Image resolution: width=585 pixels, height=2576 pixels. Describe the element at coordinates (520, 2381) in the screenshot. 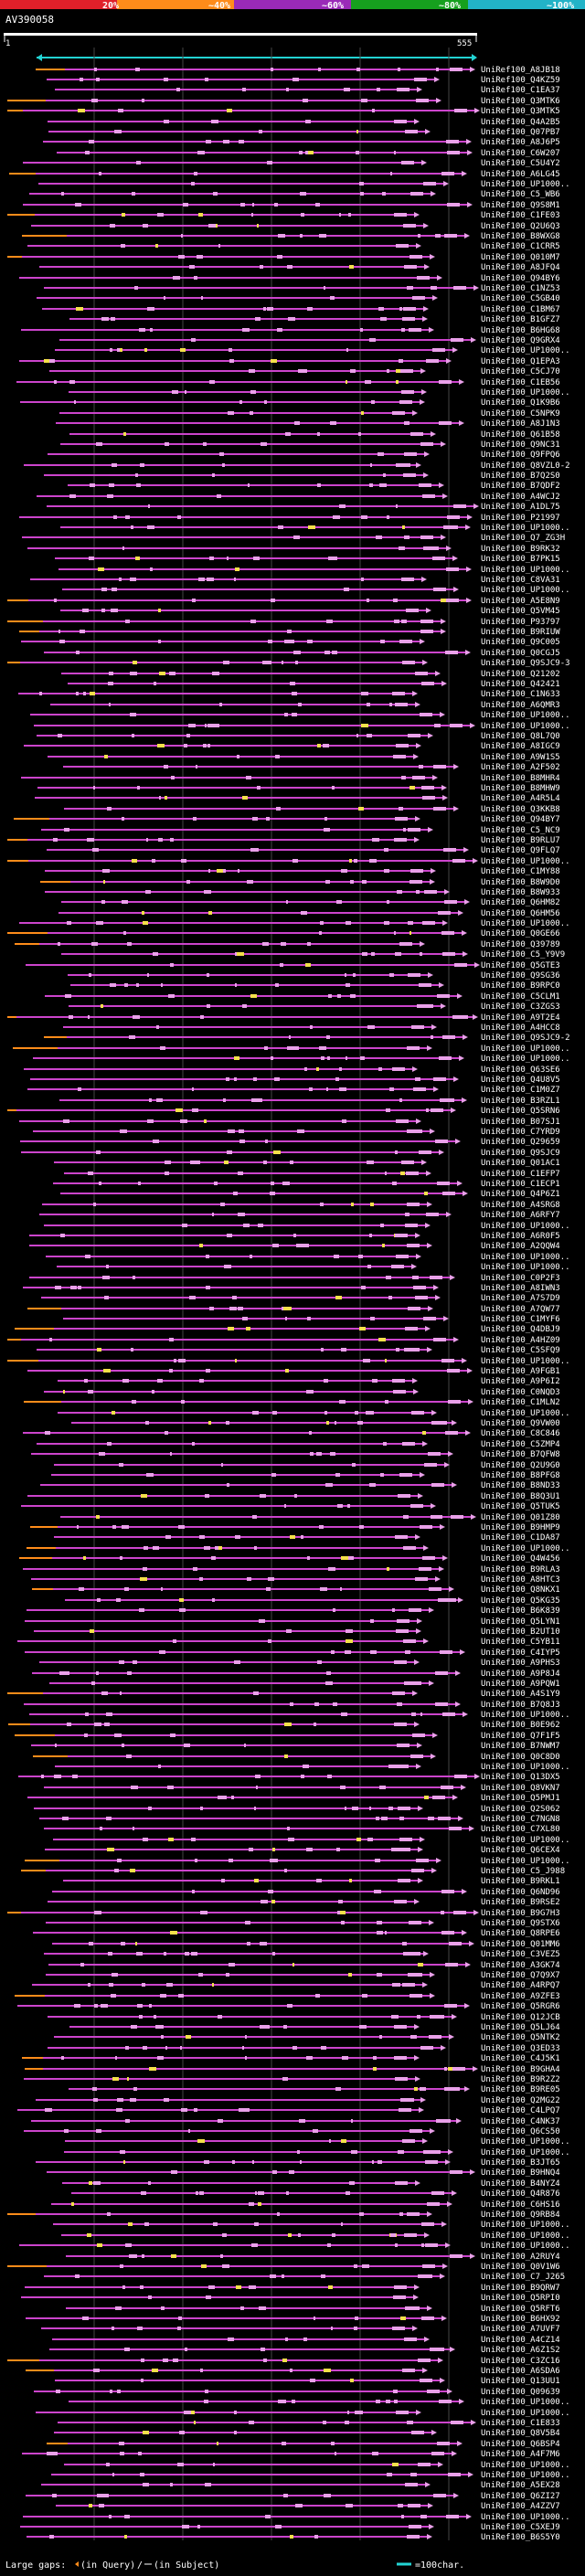

I see `hit-label: UniRef100_Q13UU1` at that location.